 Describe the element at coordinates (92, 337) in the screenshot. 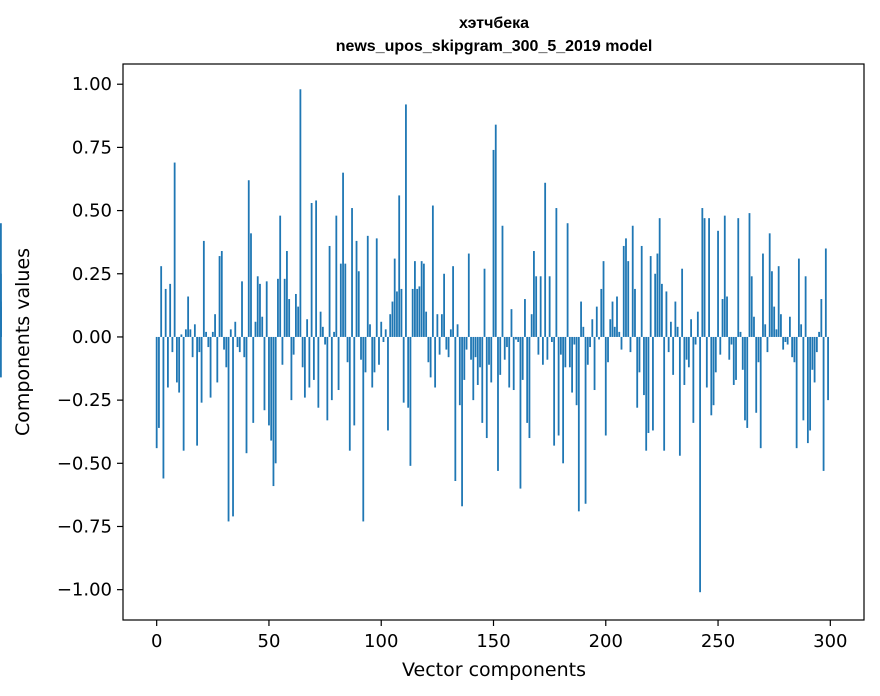

I see `y-tick-label-4: 0.00` at that location.